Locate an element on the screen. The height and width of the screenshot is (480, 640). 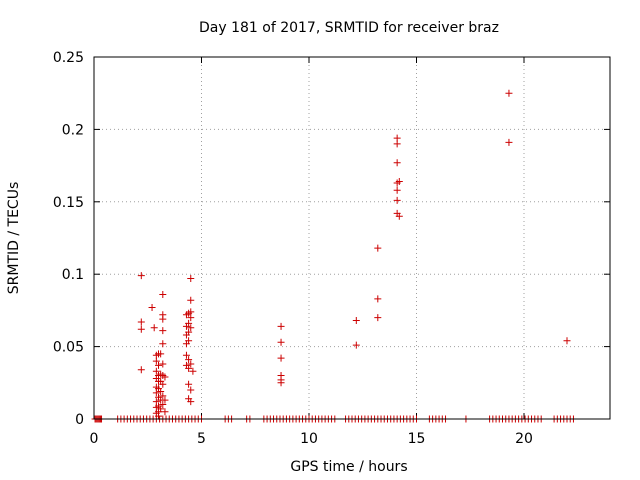
y-axis-label: SRMTID / TECUs is located at coordinates (14, 238).